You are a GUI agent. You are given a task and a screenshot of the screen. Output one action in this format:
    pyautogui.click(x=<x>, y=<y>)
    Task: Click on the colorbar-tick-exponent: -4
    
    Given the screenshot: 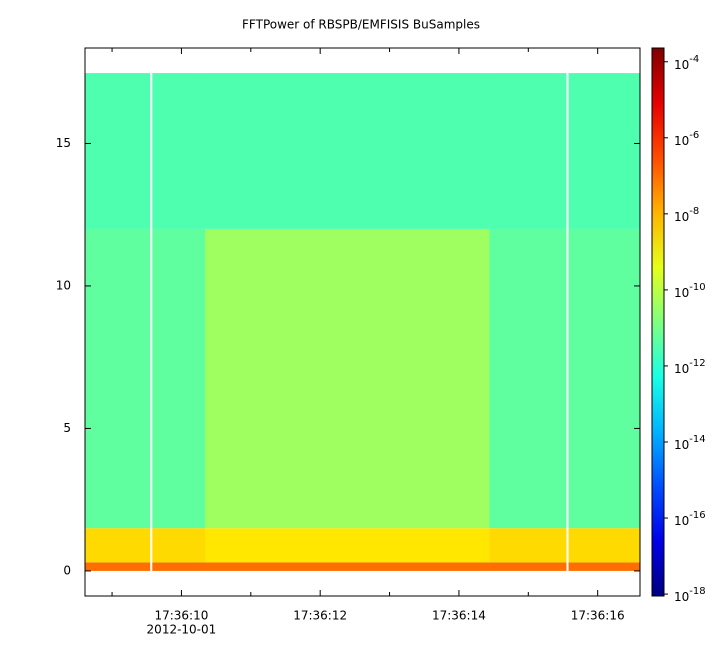 What is the action you would take?
    pyautogui.click(x=694, y=59)
    